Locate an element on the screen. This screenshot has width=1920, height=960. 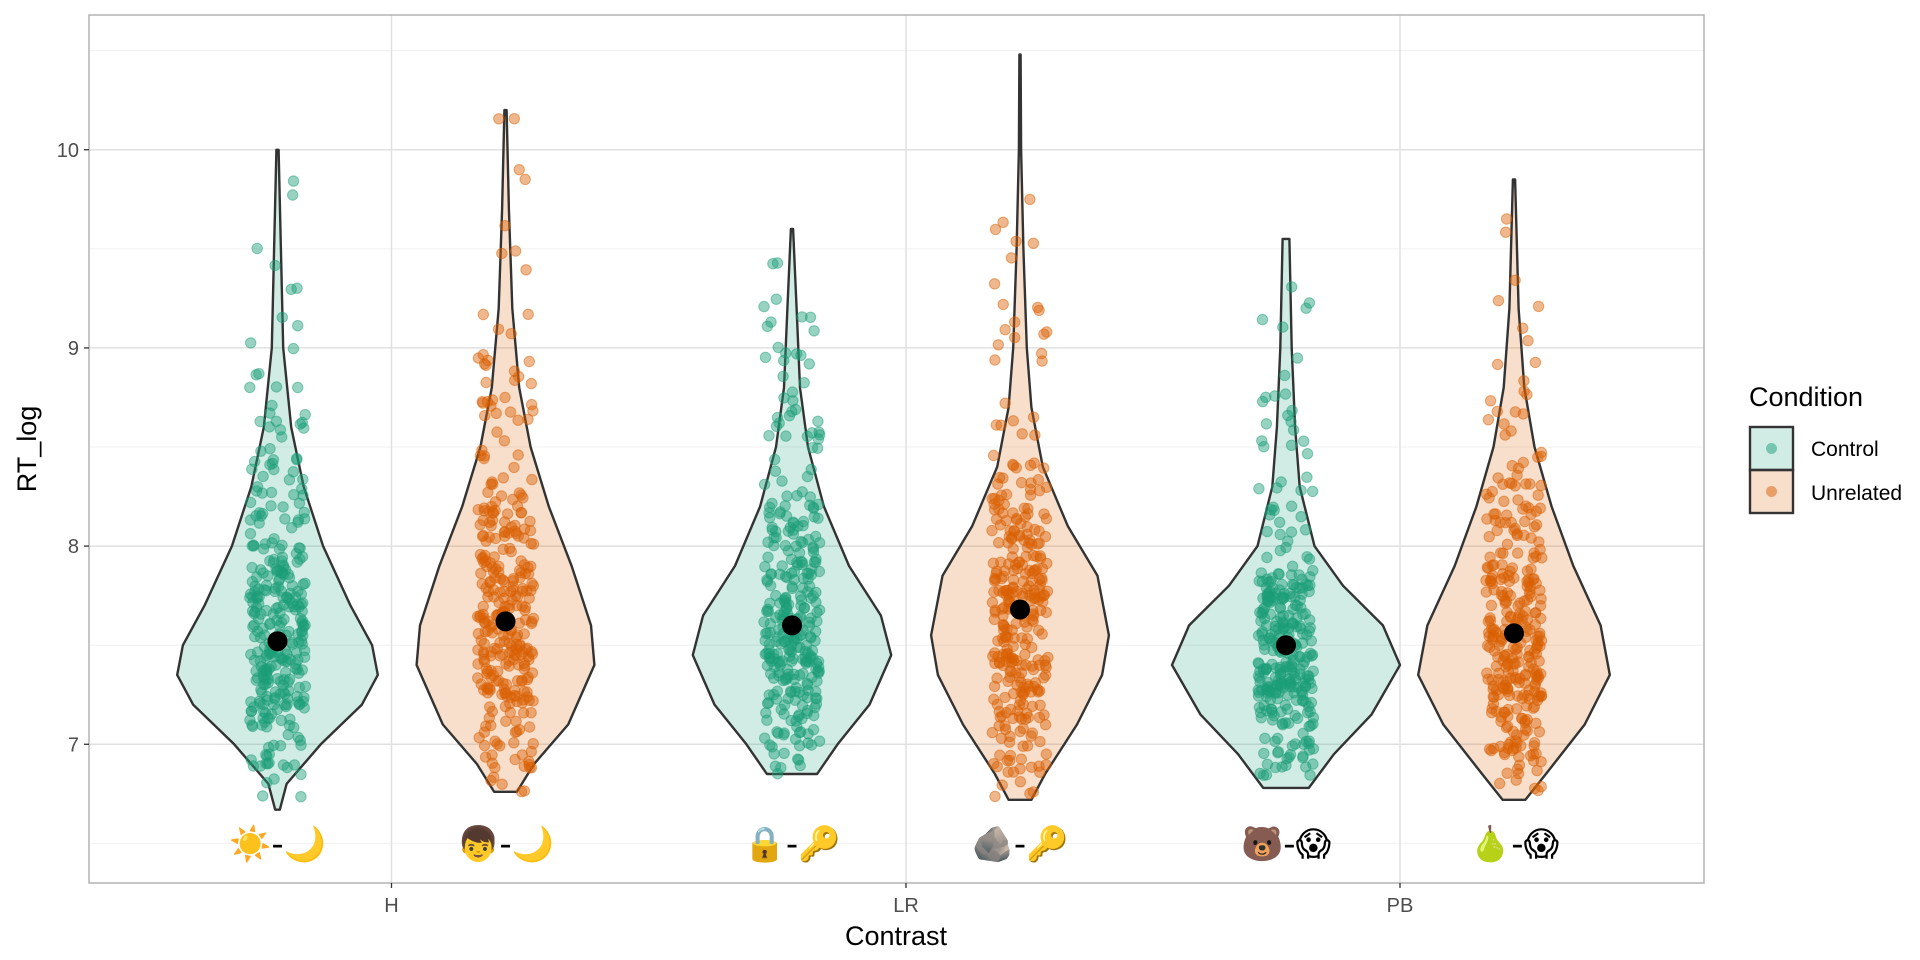
violin-unrelated-LR: 🪨-🔑 is located at coordinates (1020, 458).